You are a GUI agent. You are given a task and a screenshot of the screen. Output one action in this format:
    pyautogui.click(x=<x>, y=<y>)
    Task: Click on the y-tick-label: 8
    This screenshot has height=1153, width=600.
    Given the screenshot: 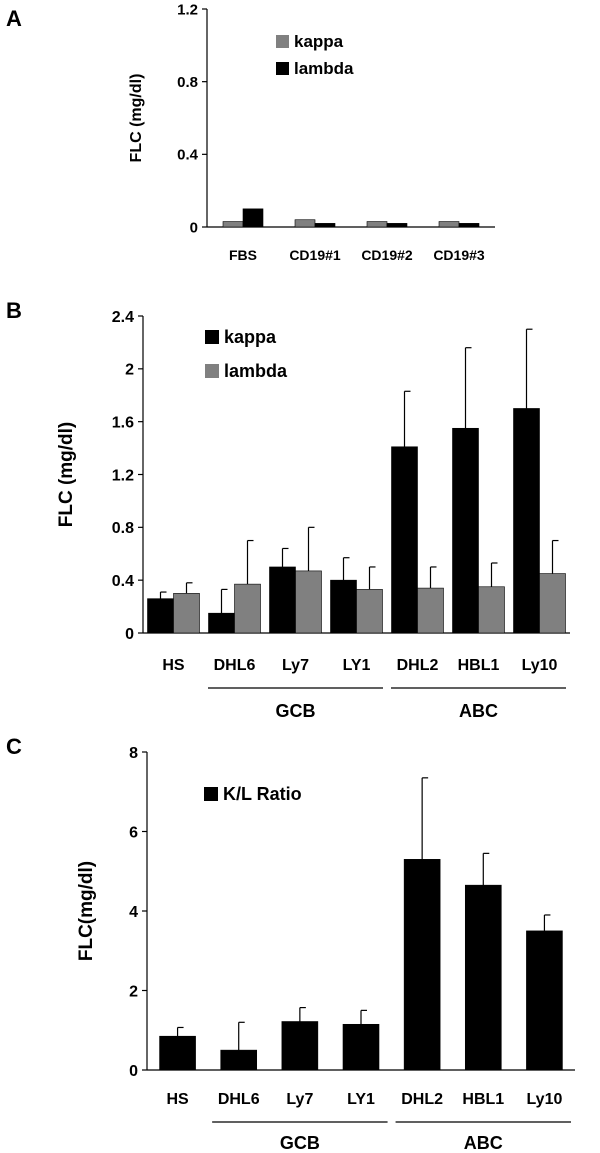 What is the action you would take?
    pyautogui.click(x=133, y=753)
    